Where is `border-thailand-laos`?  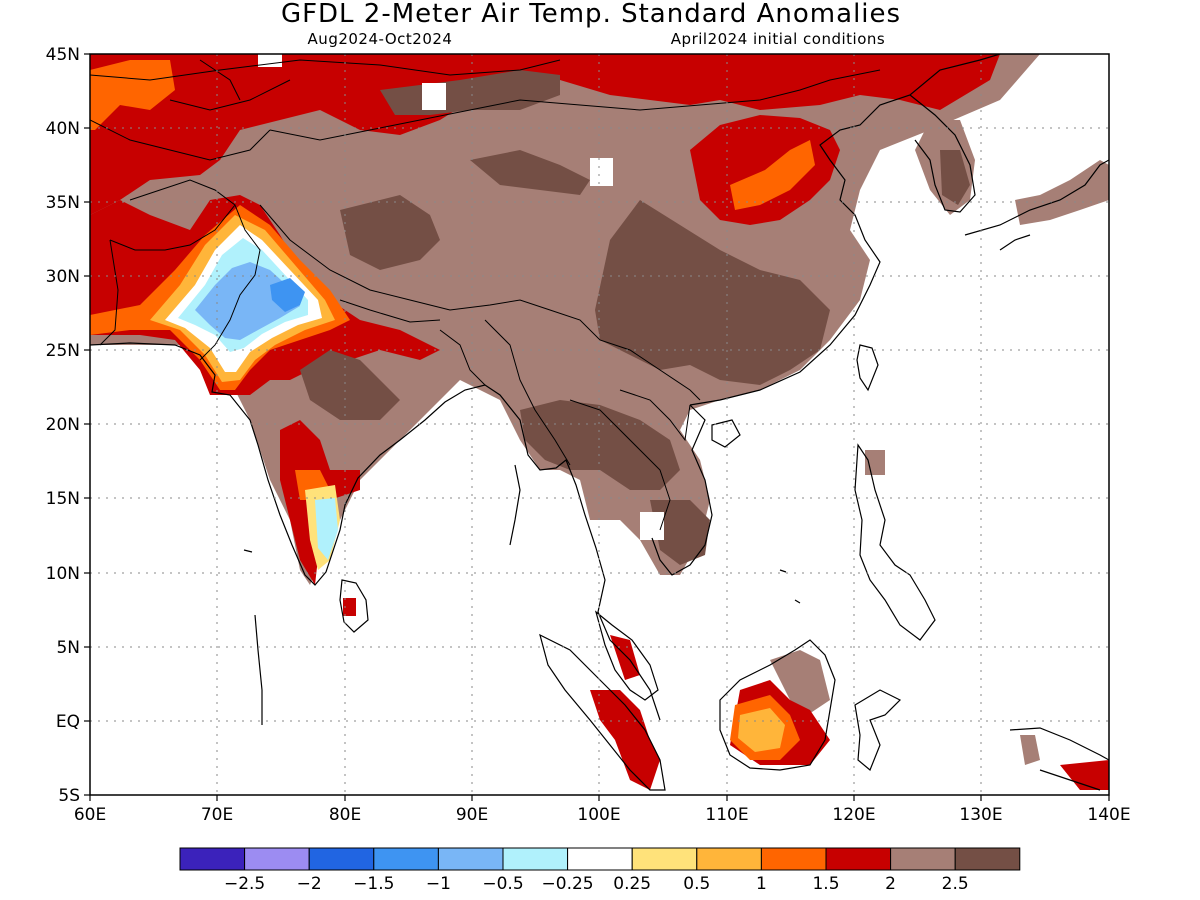 border-thailand-laos is located at coordinates (620, 465).